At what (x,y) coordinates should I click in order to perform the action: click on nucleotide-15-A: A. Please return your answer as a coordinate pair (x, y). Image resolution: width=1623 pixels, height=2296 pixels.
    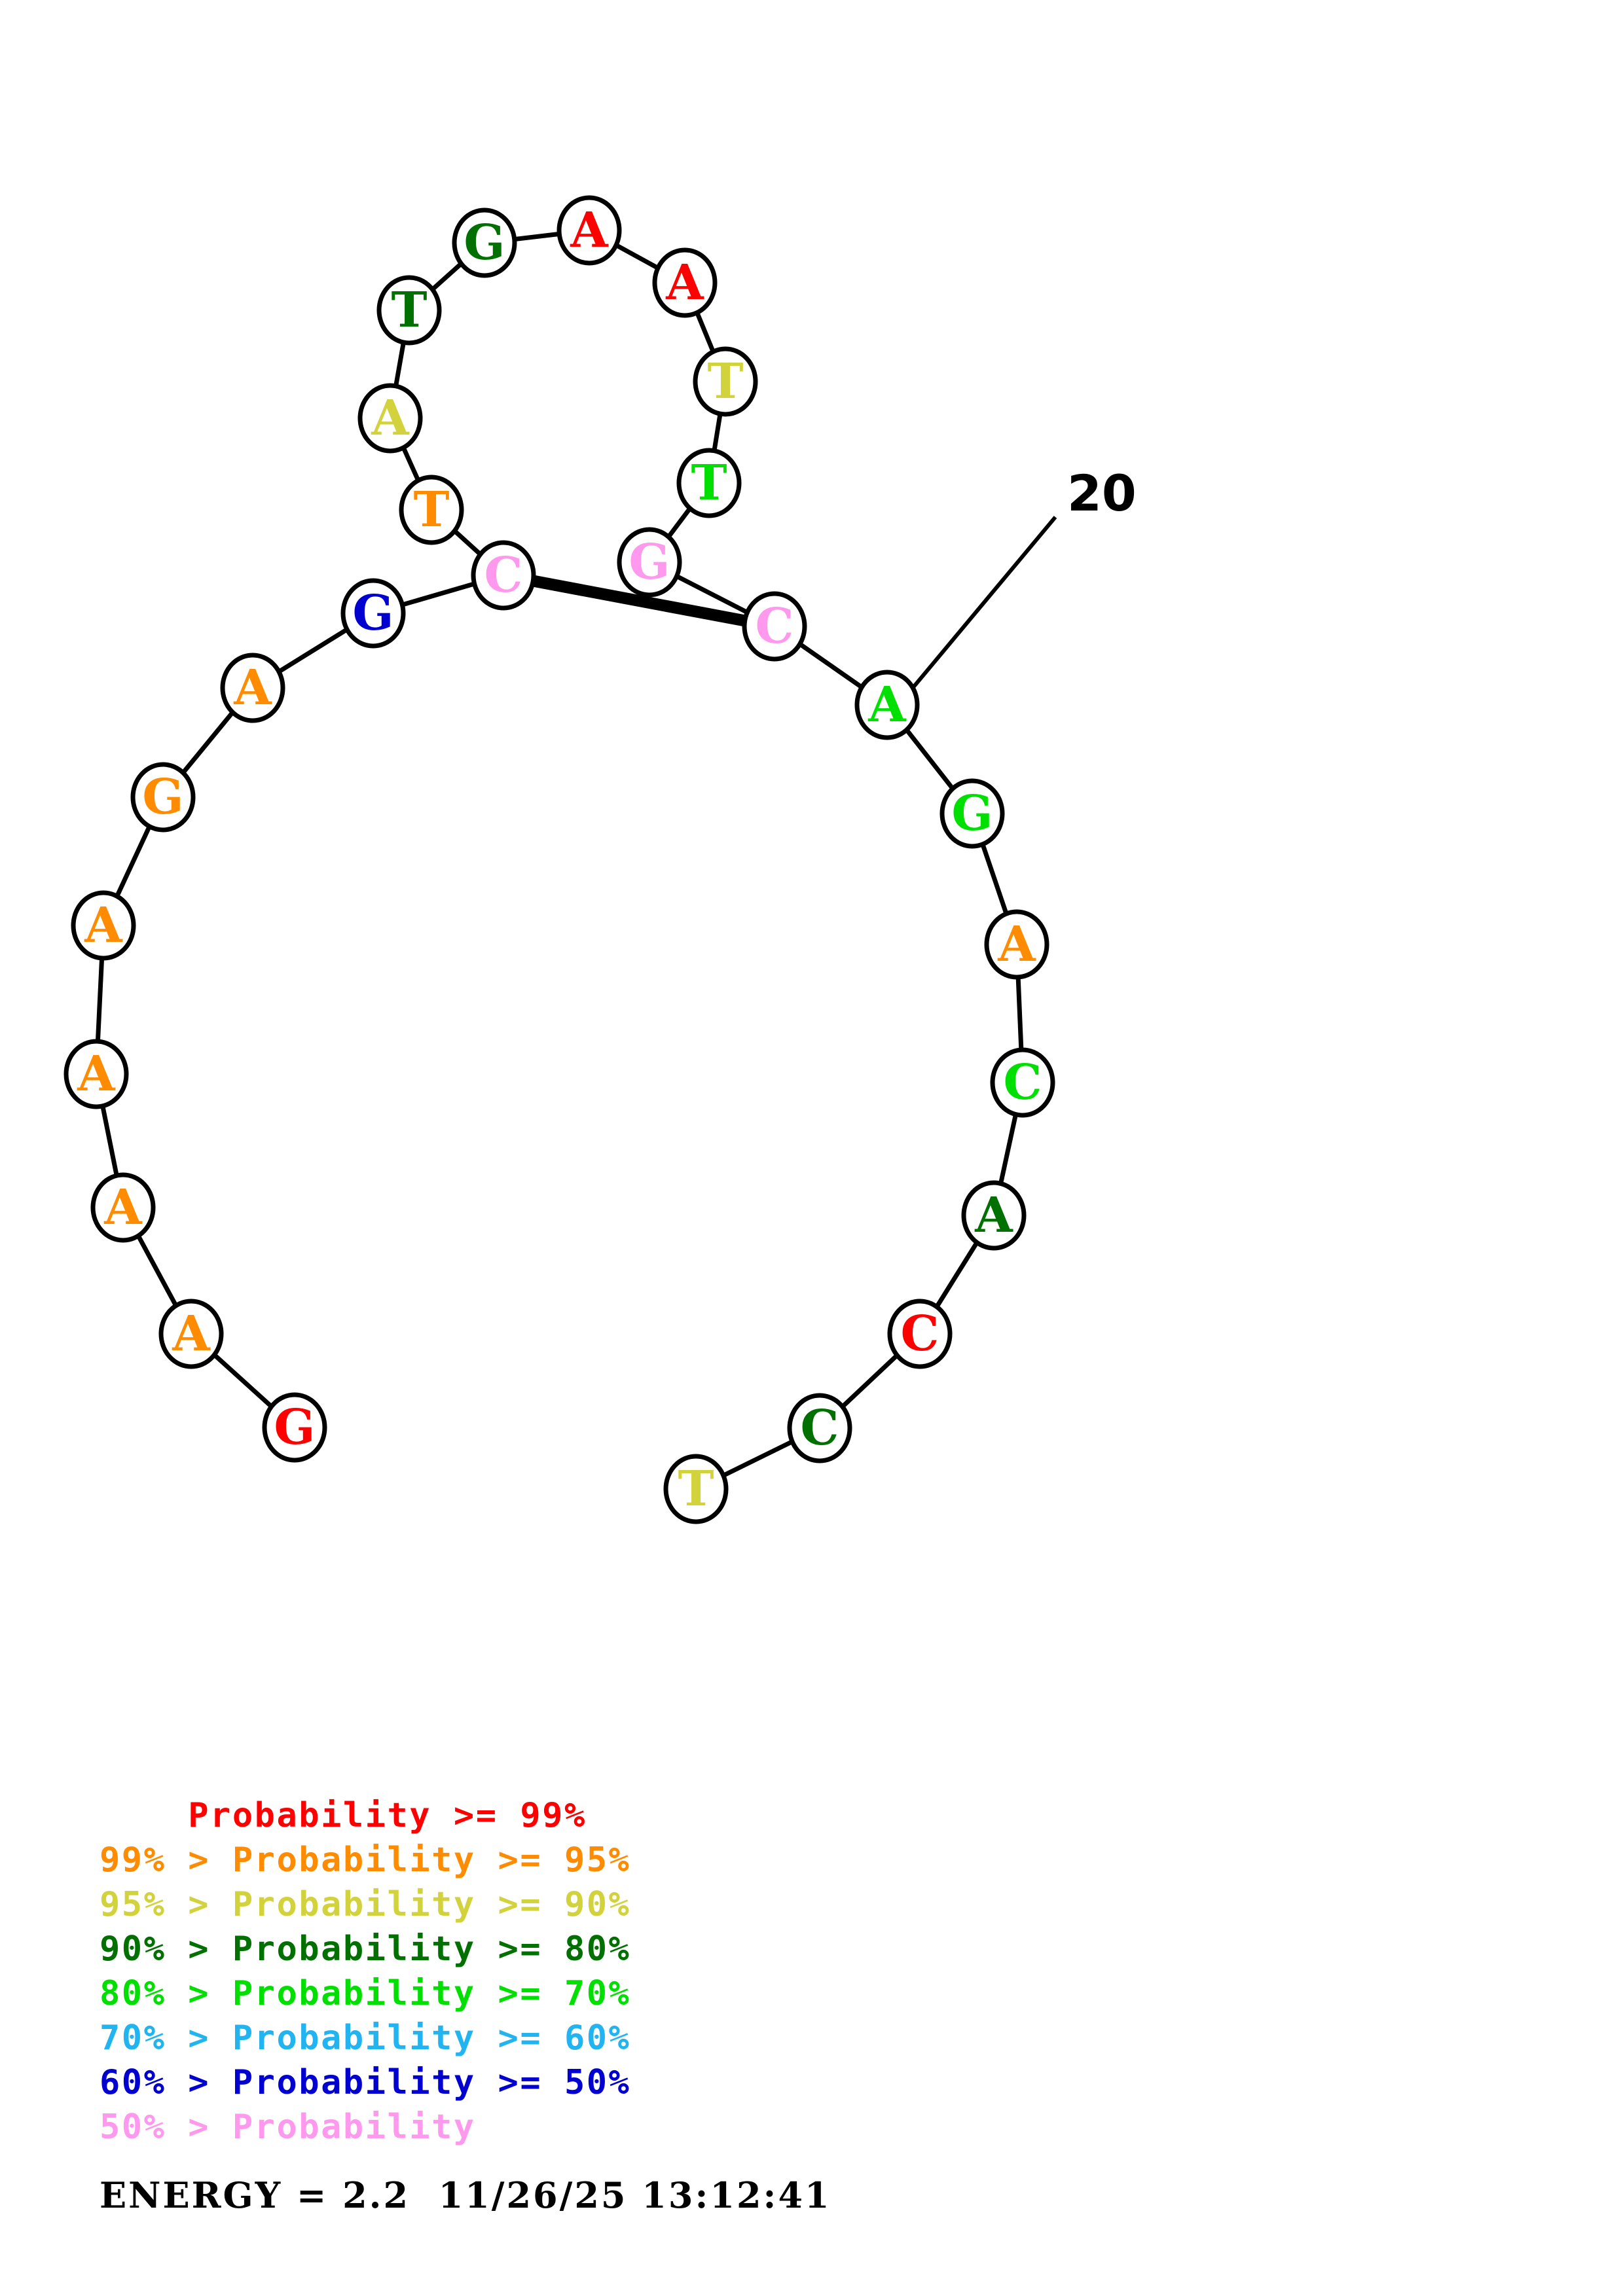
    Looking at the image, I should click on (685, 282).